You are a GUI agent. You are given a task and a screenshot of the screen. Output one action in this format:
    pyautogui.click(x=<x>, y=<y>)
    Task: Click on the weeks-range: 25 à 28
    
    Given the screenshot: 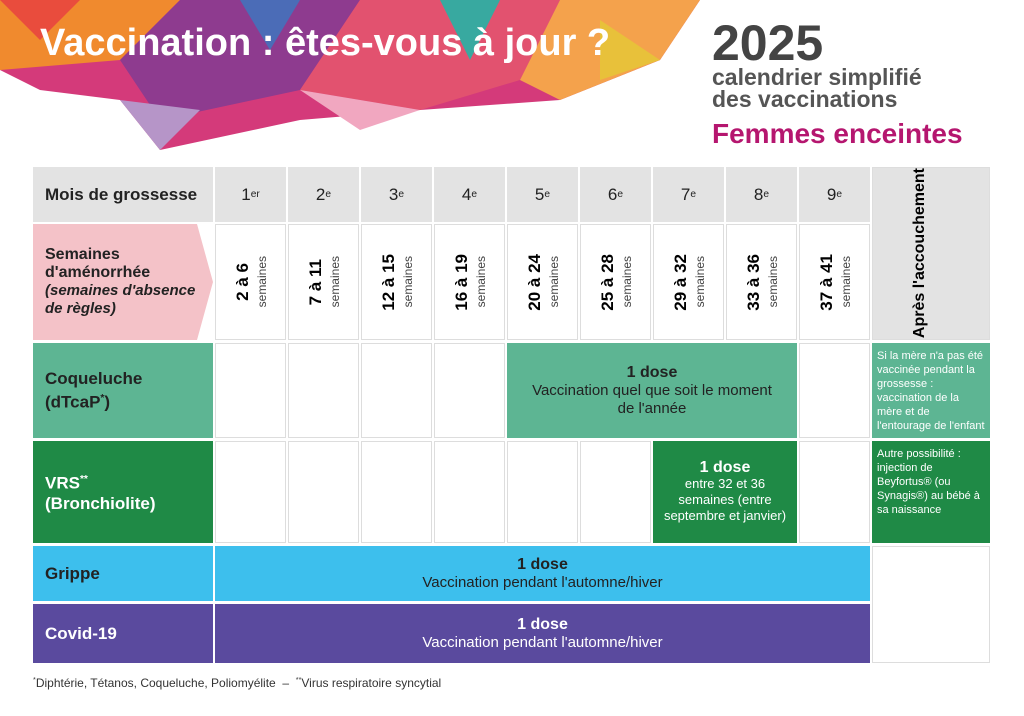 What is the action you would take?
    pyautogui.click(x=607, y=282)
    